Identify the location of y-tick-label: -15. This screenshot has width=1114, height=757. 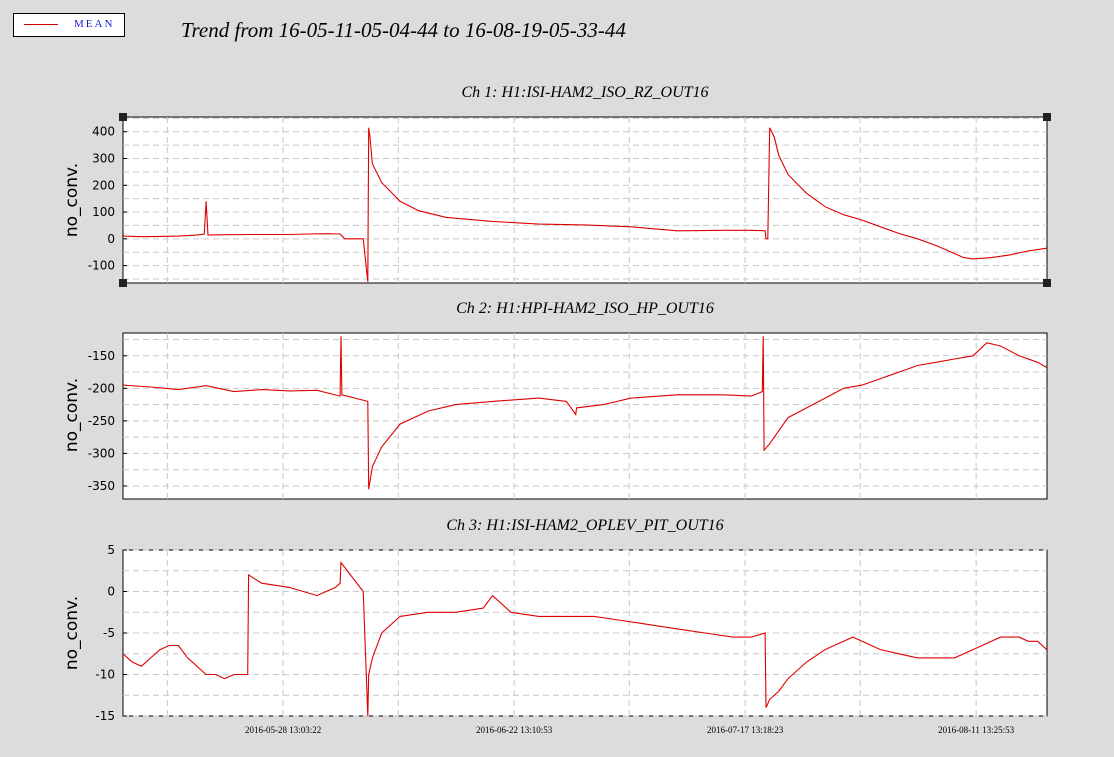
(105, 716).